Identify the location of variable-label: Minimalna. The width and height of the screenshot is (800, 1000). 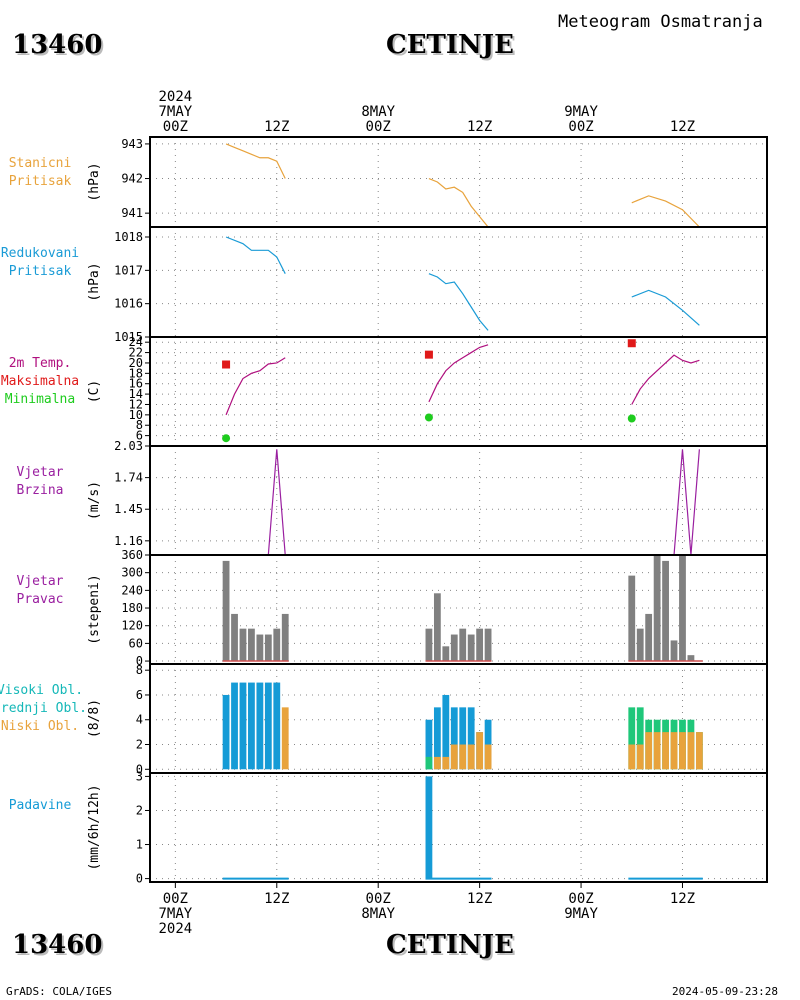
(40, 399).